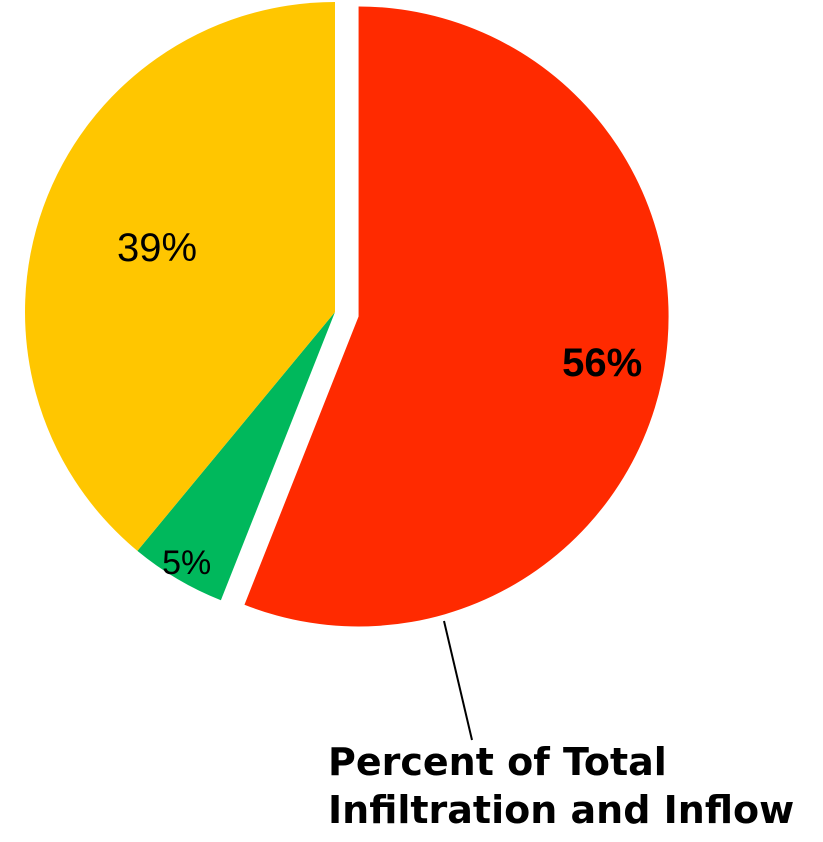 This screenshot has width=823, height=842. Describe the element at coordinates (497, 762) in the screenshot. I see `annotation-line-1: Percent of Total` at that location.